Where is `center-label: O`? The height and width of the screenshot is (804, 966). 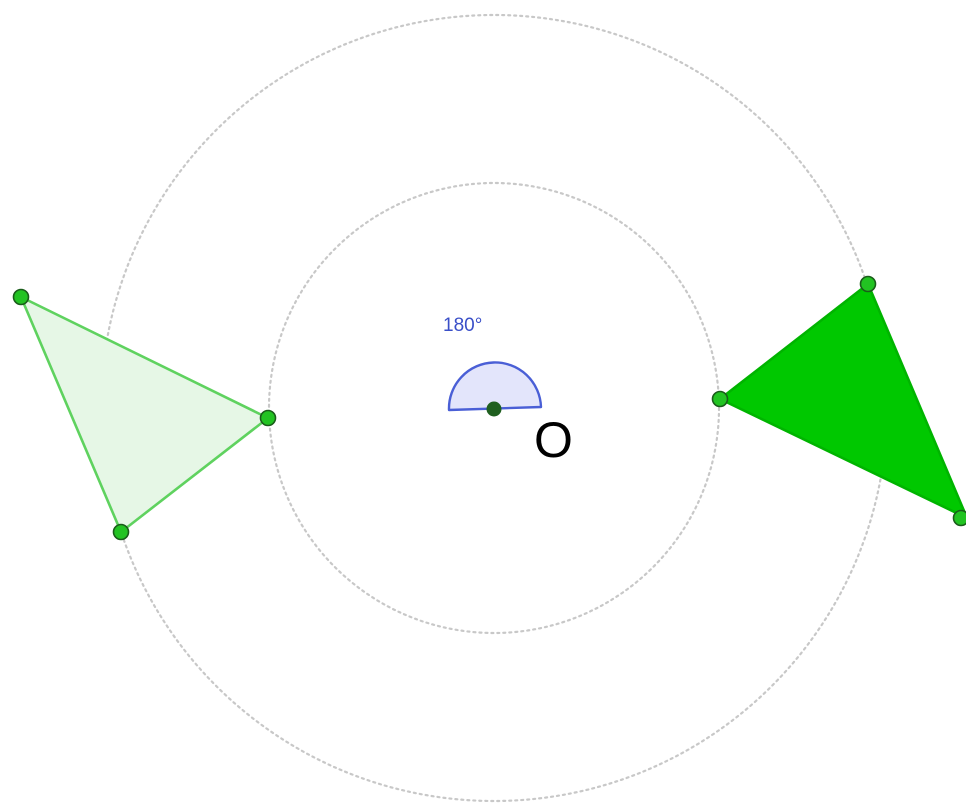
center-label: O is located at coordinates (553, 440).